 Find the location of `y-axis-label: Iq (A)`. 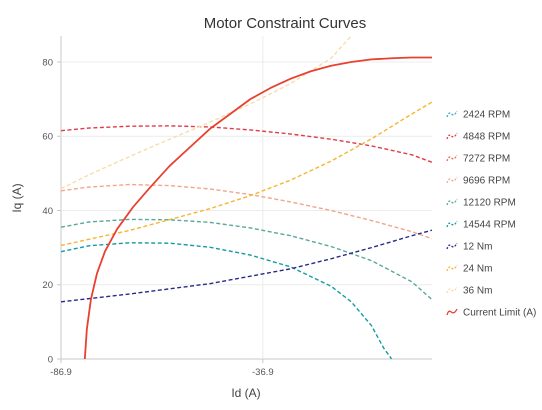

y-axis-label: Iq (A) is located at coordinates (17, 197).